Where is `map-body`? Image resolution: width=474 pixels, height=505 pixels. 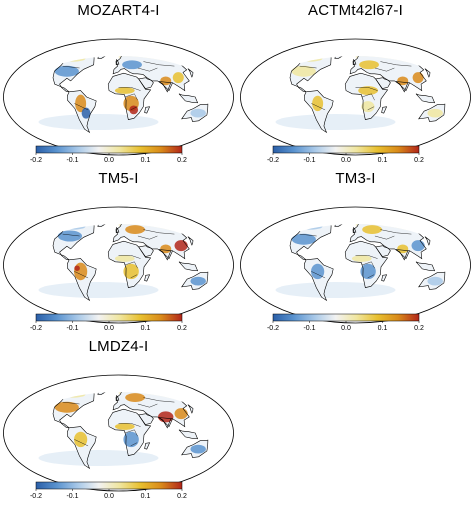
map-body is located at coordinates (118, 273).